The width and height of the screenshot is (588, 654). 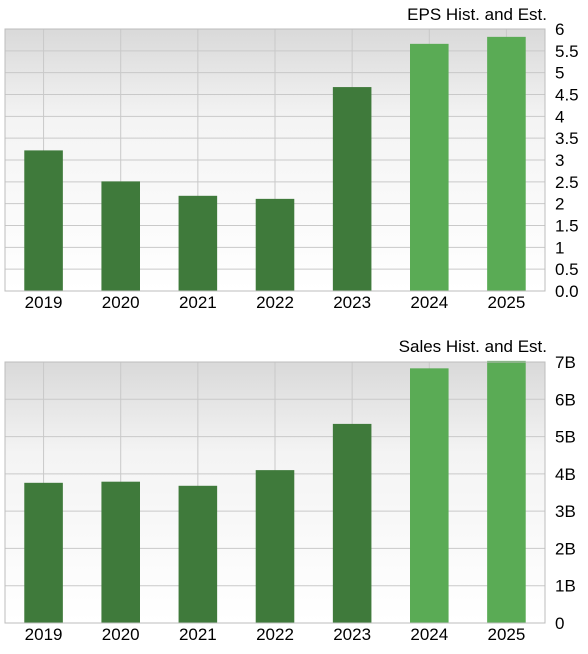 I want to click on eps-bar-2022, so click(x=275, y=244).